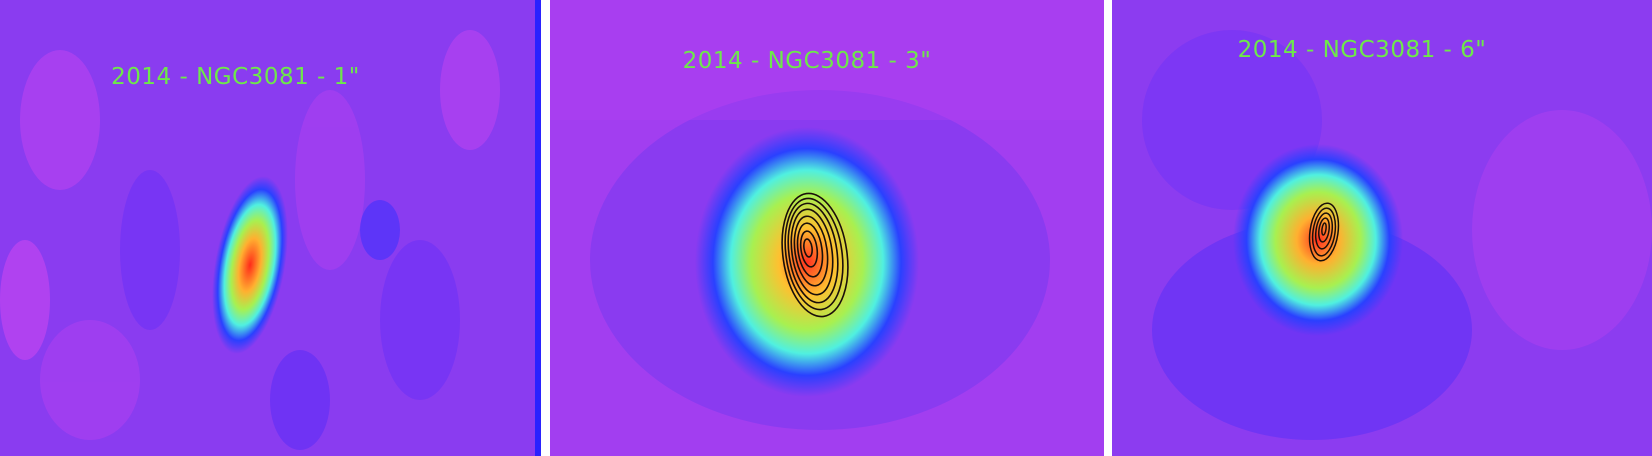 The height and width of the screenshot is (456, 1652). Describe the element at coordinates (807, 61) in the screenshot. I see `panel-label: 2014 - NGC3081 - 3"` at that location.